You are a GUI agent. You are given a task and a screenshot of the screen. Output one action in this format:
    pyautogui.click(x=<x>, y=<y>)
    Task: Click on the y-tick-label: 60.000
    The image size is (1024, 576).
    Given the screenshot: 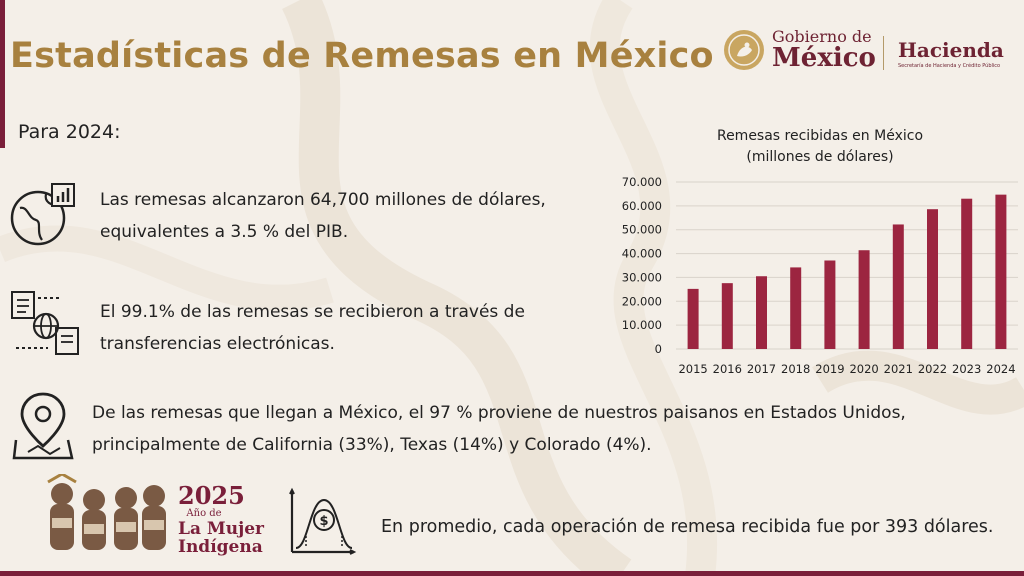 What is the action you would take?
    pyautogui.click(x=642, y=206)
    